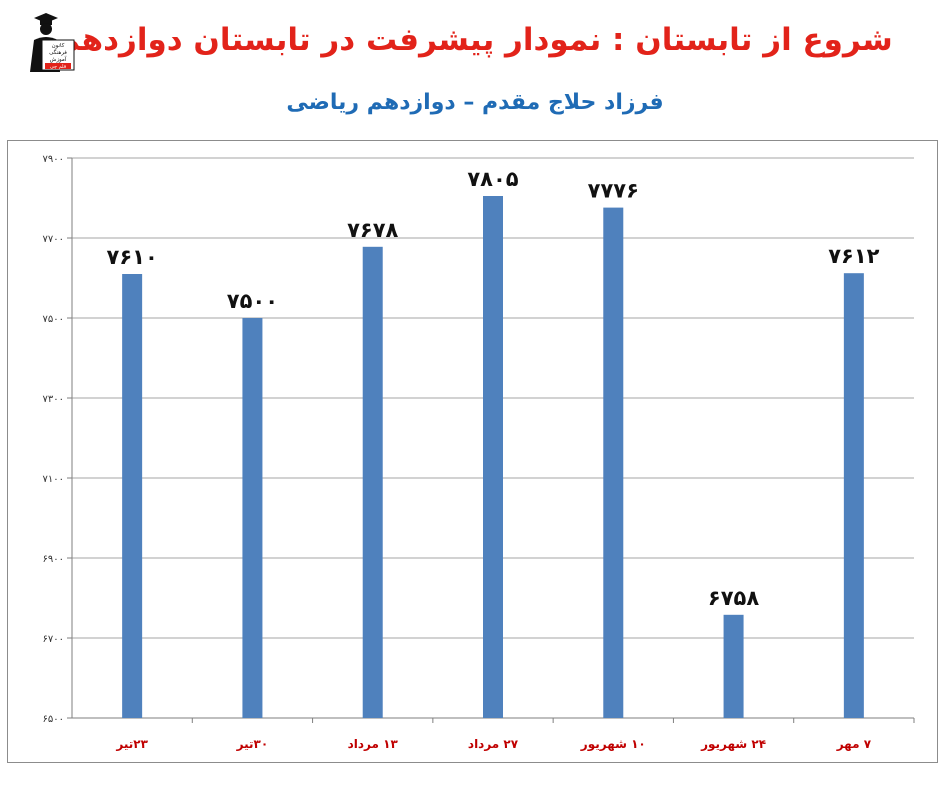 Image resolution: width=950 pixels, height=790 pixels. What do you see at coordinates (53, 319) in the screenshot?
I see `y-tick-label: ۷۵۰۰` at bounding box center [53, 319].